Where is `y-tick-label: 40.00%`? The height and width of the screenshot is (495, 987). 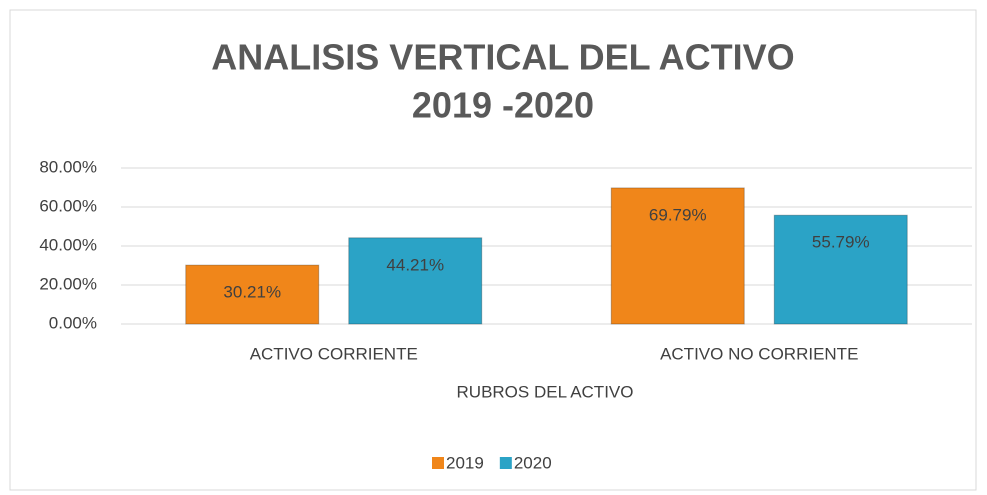
y-tick-label: 40.00% is located at coordinates (68, 244).